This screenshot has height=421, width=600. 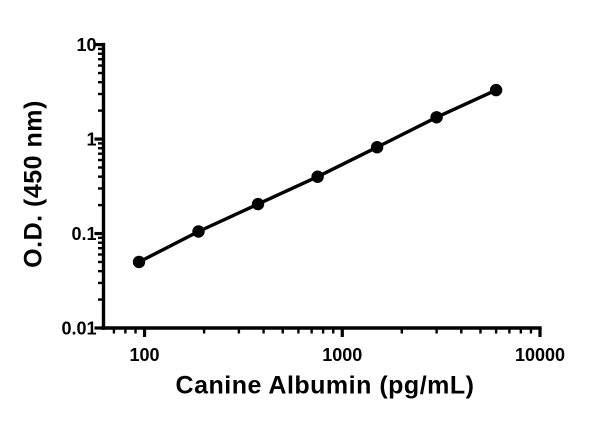 I want to click on y-axis-title: O.D. (450 nm), so click(x=33, y=184).